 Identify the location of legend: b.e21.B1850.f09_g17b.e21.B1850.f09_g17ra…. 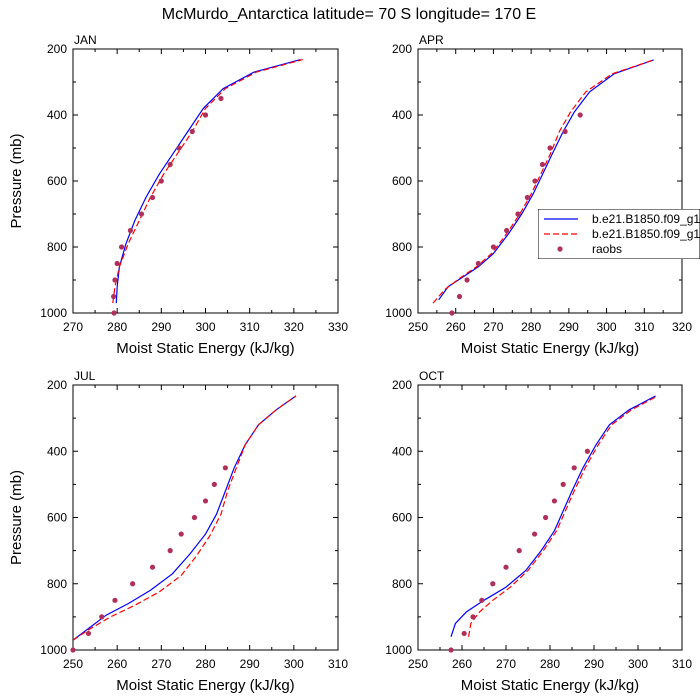
(619, 234).